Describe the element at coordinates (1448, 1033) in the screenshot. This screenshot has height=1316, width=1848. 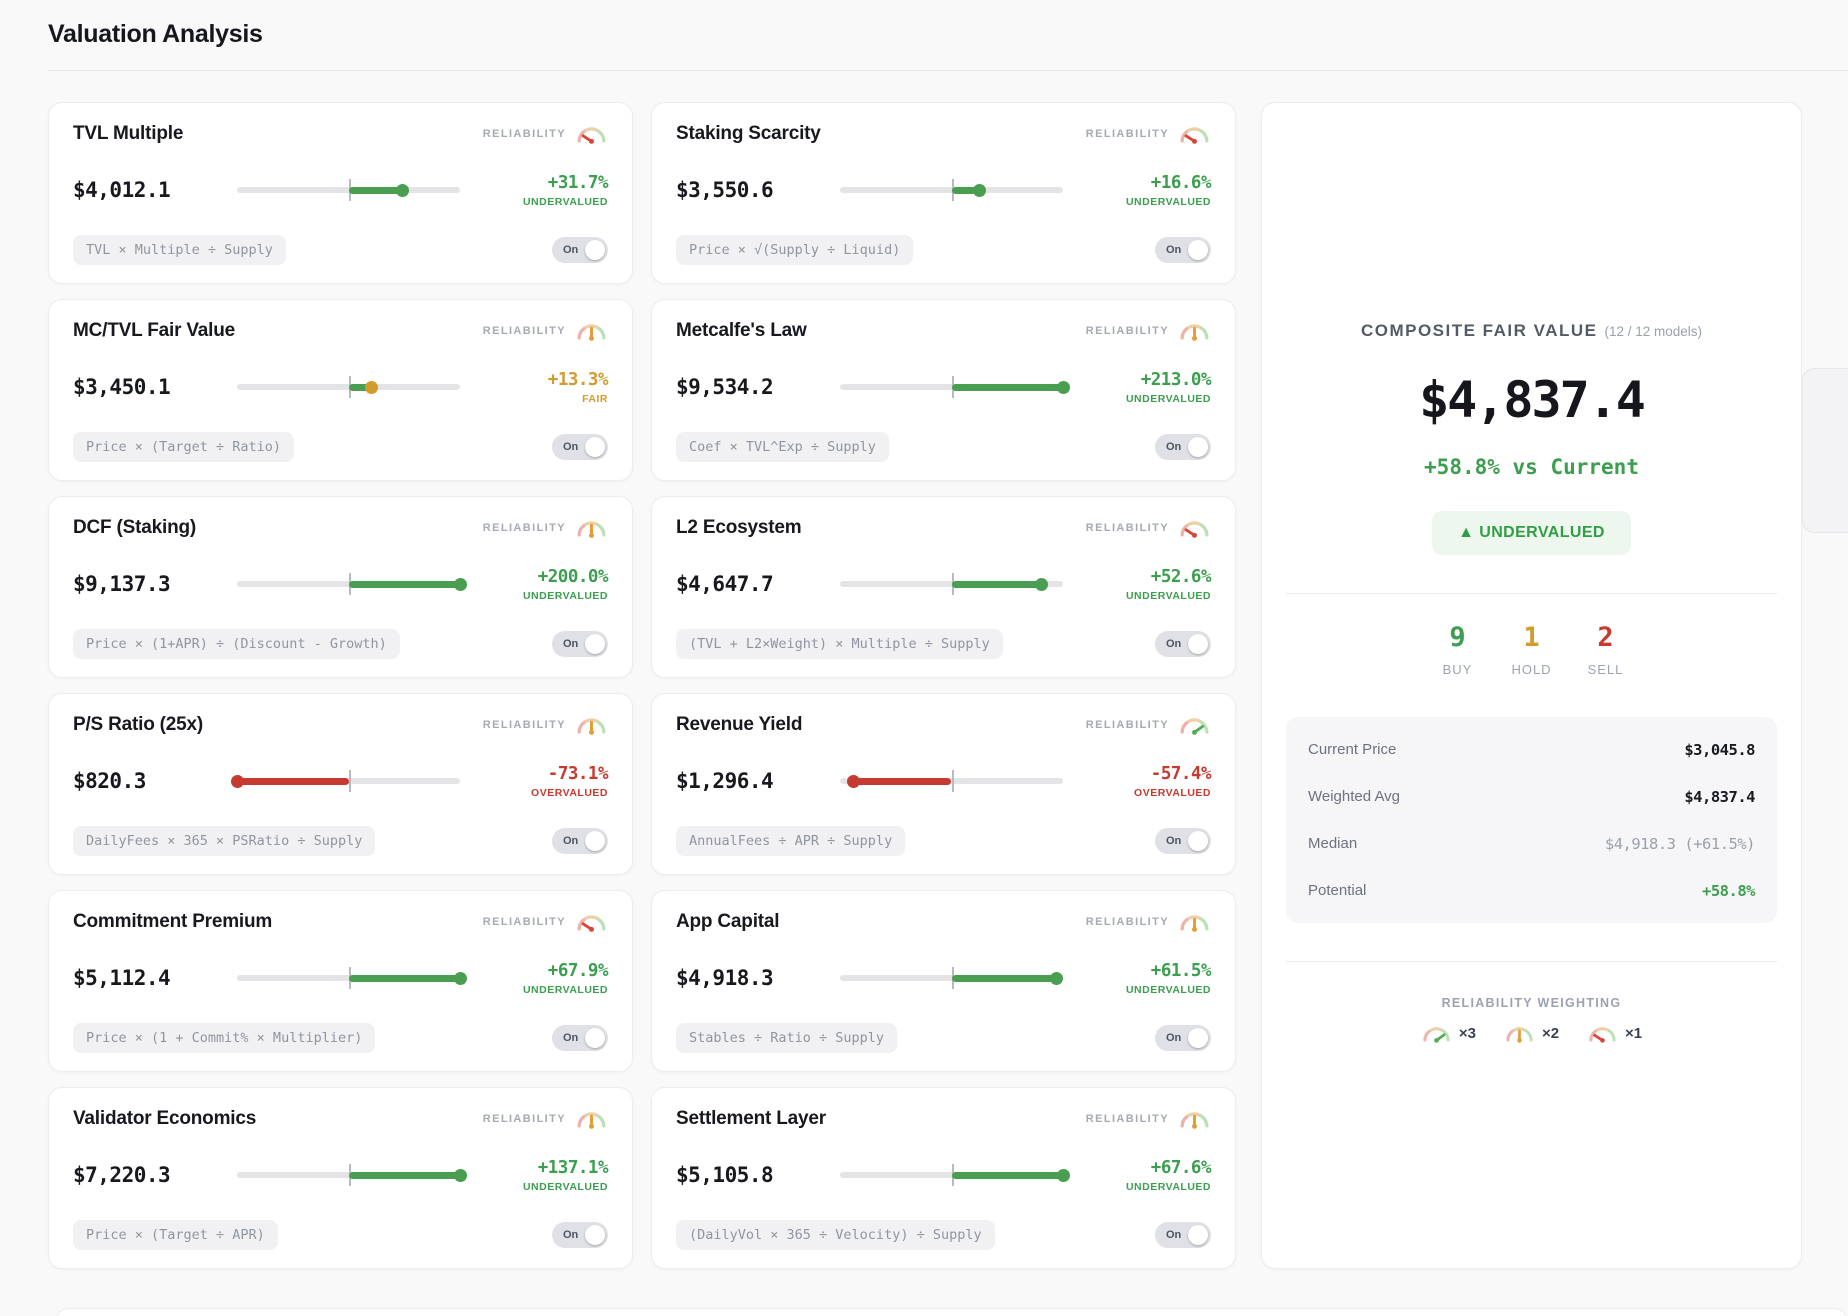
I see `weighting-item-high: ×3` at that location.